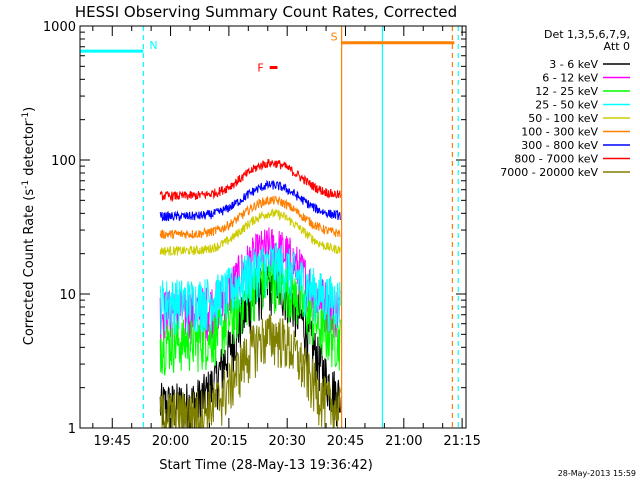 This screenshot has width=640, height=480. I want to click on legend-entry-label: 300 - 800 keV, so click(559, 145).